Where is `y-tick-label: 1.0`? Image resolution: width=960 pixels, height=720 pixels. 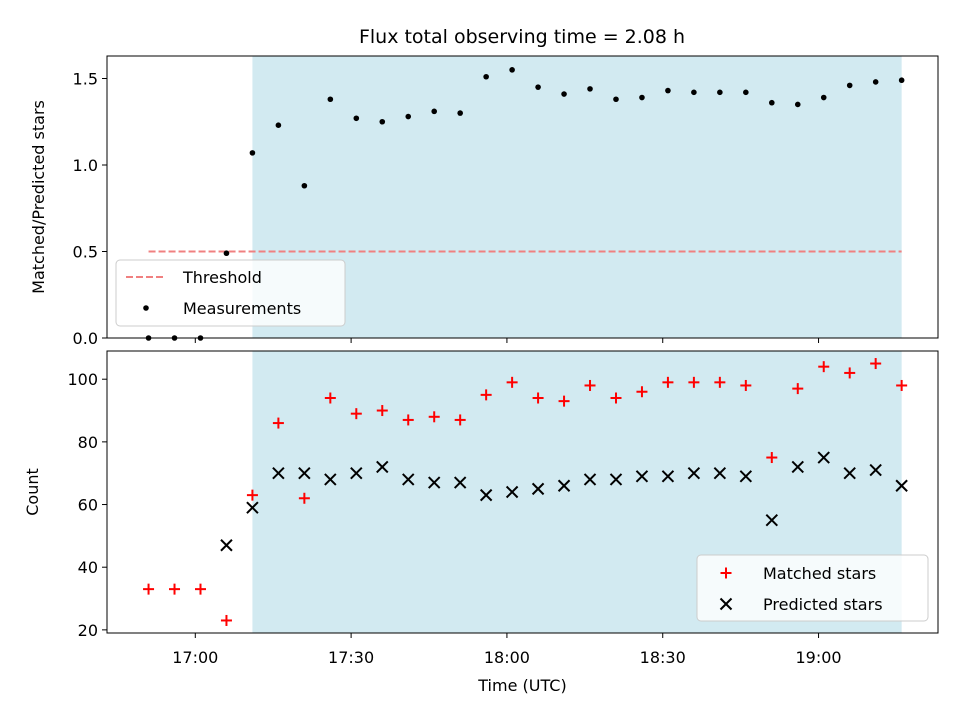
y-tick-label: 1.0 is located at coordinates (85, 165).